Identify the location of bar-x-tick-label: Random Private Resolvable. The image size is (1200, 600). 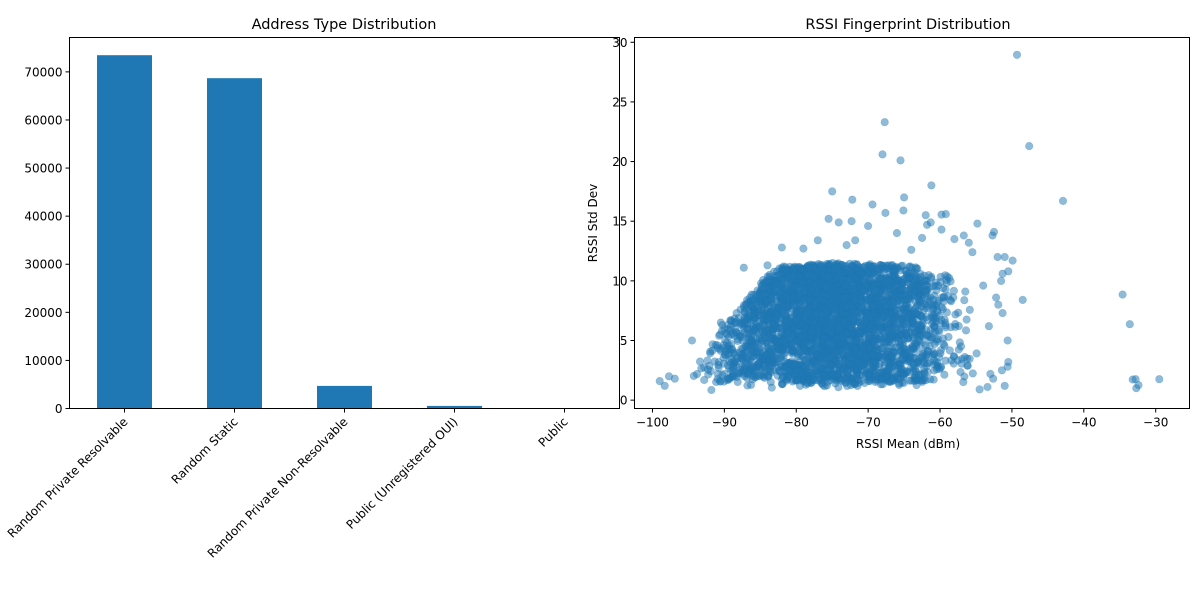
(68, 478).